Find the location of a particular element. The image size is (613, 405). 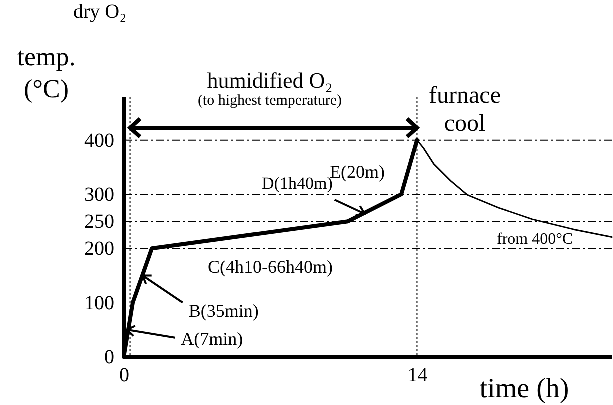

text: dry O₂ is located at coordinates (100, 12).